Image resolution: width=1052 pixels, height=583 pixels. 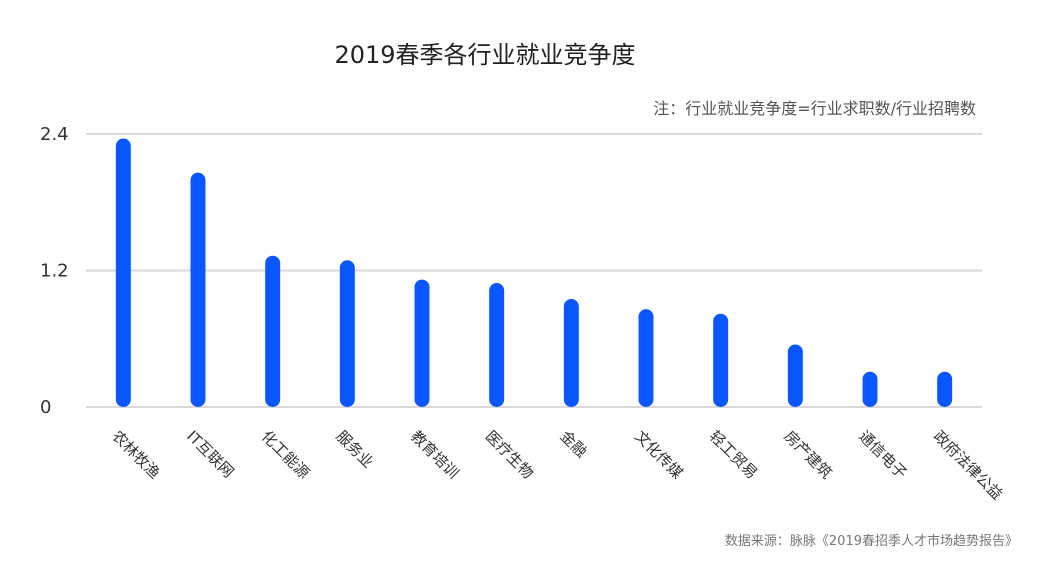 What do you see at coordinates (136, 454) in the screenshot?
I see `x-tick-label: 农林牧渔` at bounding box center [136, 454].